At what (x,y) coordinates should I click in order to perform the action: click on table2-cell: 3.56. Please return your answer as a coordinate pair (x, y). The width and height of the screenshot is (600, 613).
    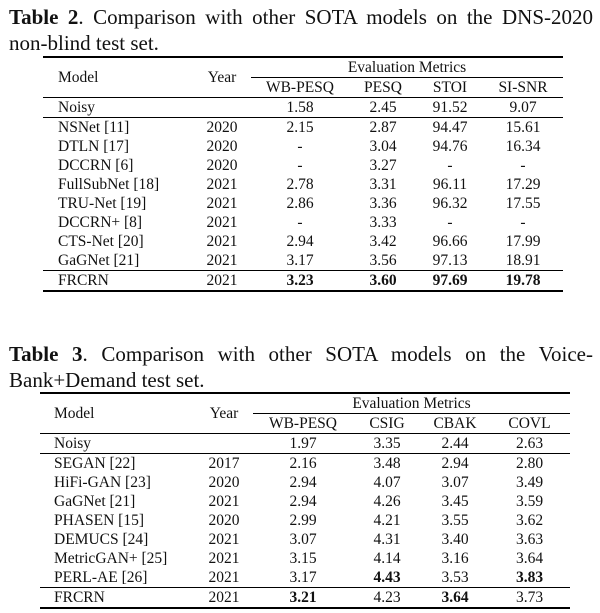
    Looking at the image, I should click on (383, 260).